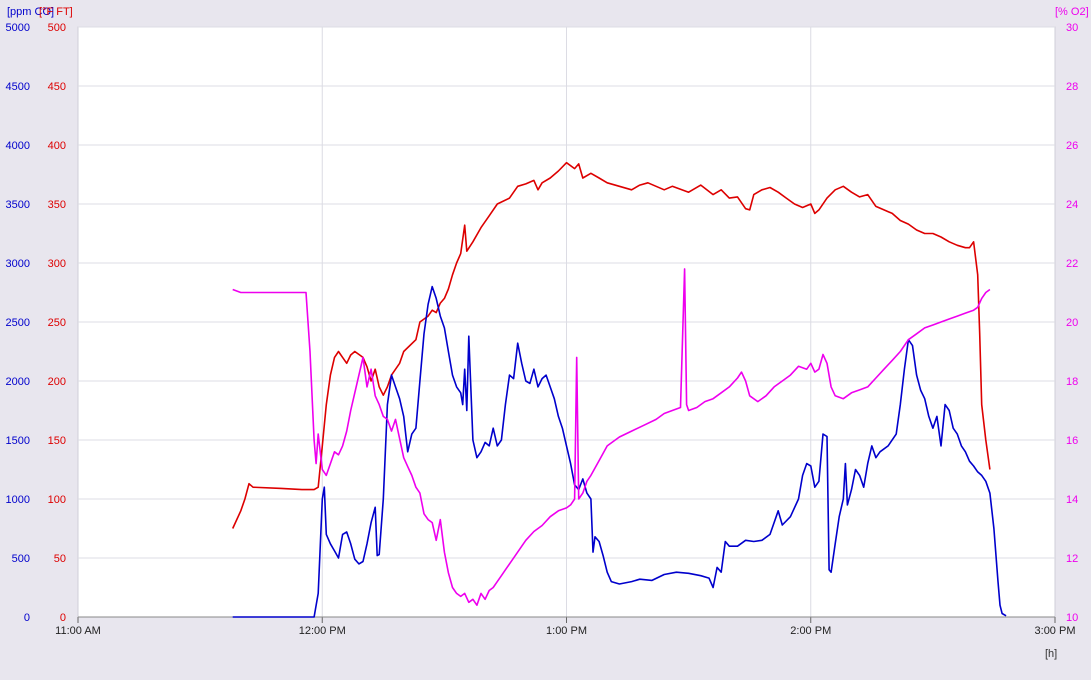 The width and height of the screenshot is (1091, 680). Describe the element at coordinates (57, 500) in the screenshot. I see `temp-tick-label: 100` at that location.